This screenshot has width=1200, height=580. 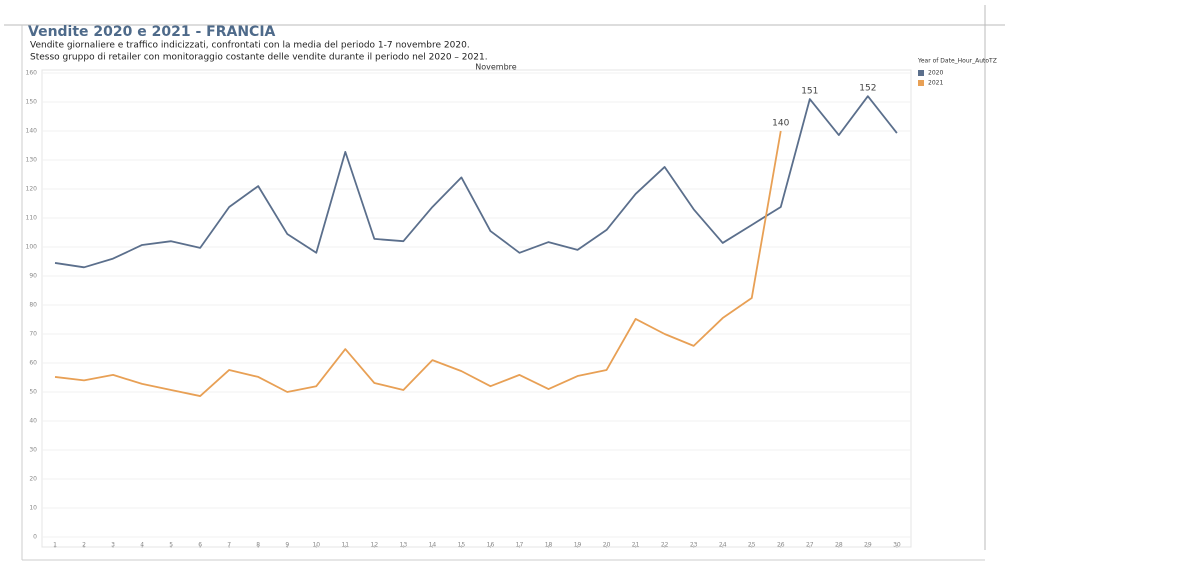 What do you see at coordinates (35, 537) in the screenshot?
I see `y-tick-label: 0` at bounding box center [35, 537].